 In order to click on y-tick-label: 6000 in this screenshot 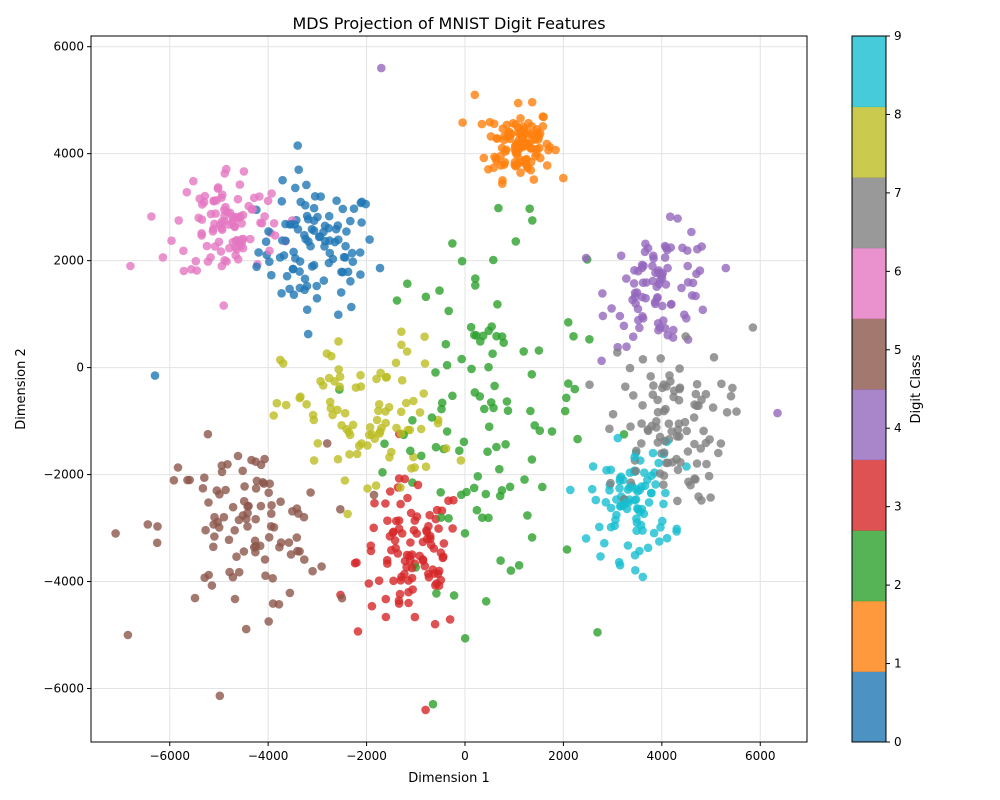, I will do `click(68, 47)`.